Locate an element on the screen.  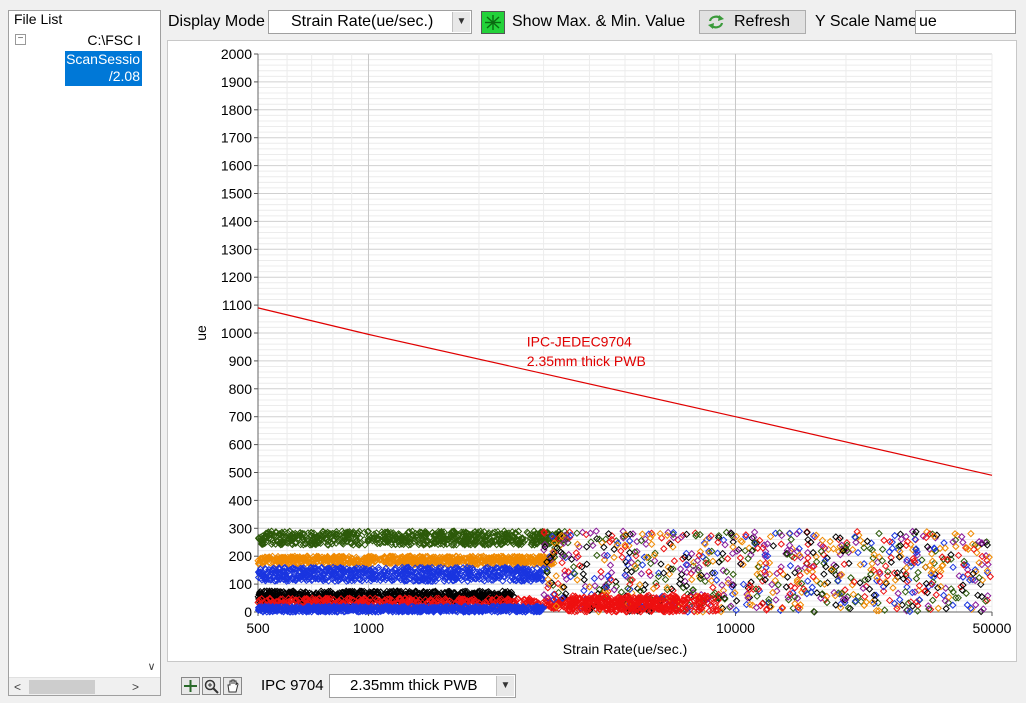
scrollbar-thumb is located at coordinates (62, 687).